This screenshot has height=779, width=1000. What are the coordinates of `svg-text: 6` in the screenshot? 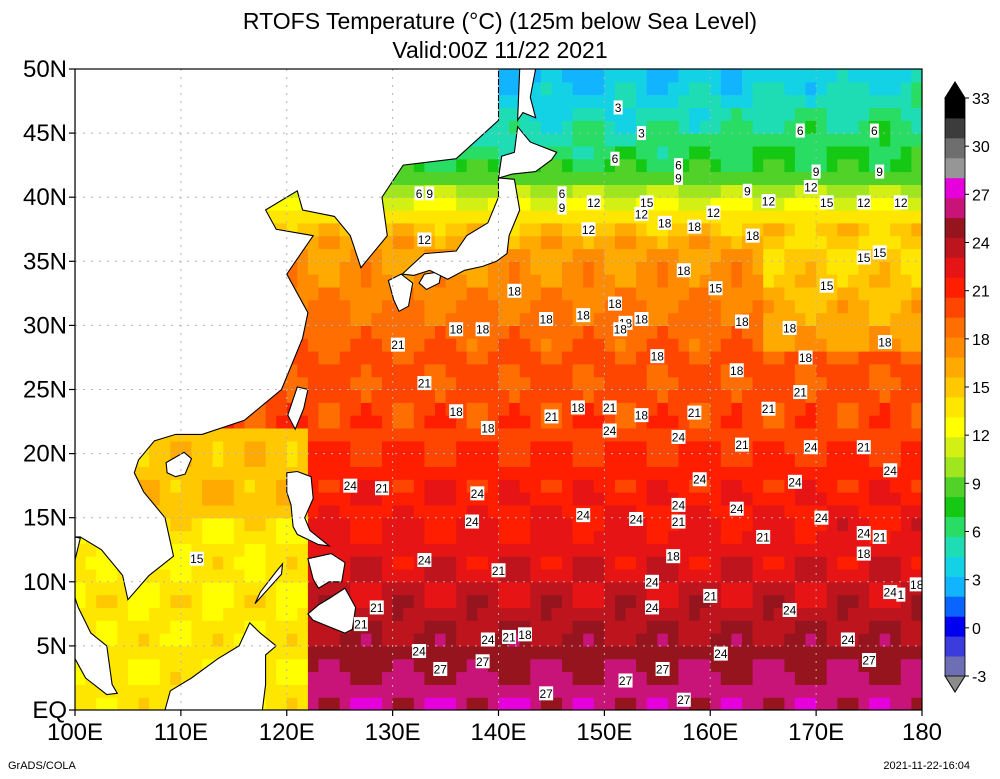 It's located at (874, 131).